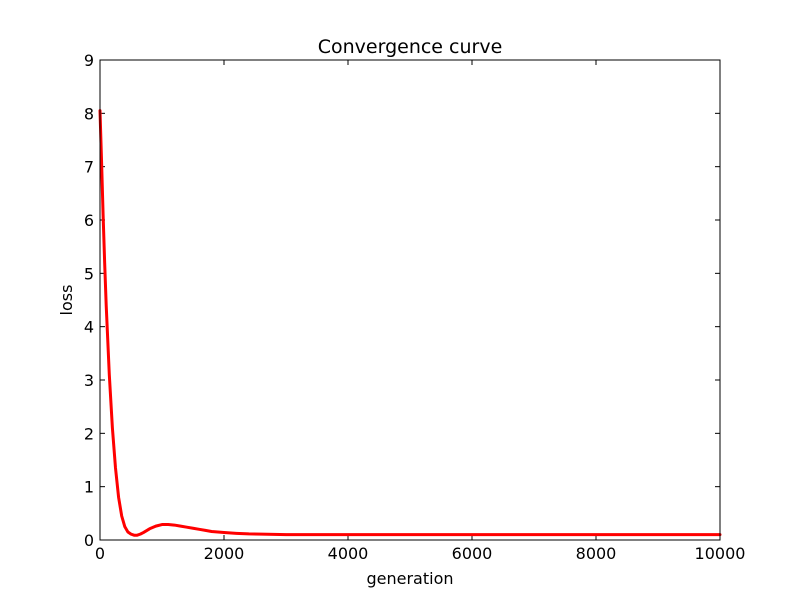 This screenshot has height=600, width=800. I want to click on y-tick-label: 5, so click(89, 273).